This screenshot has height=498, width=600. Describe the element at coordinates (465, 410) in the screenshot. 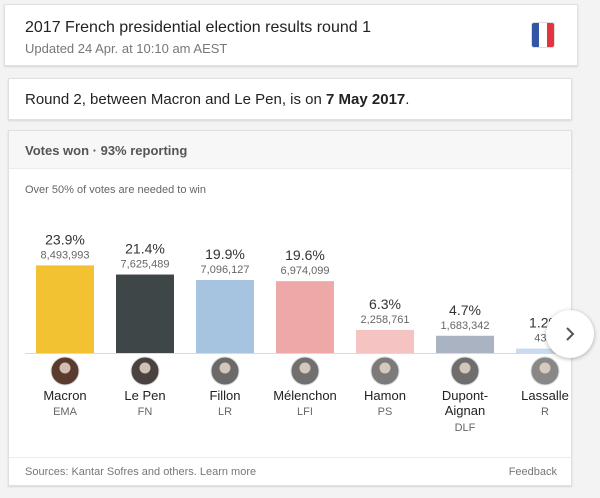

I see `candidate-name2-5: Aignan` at that location.